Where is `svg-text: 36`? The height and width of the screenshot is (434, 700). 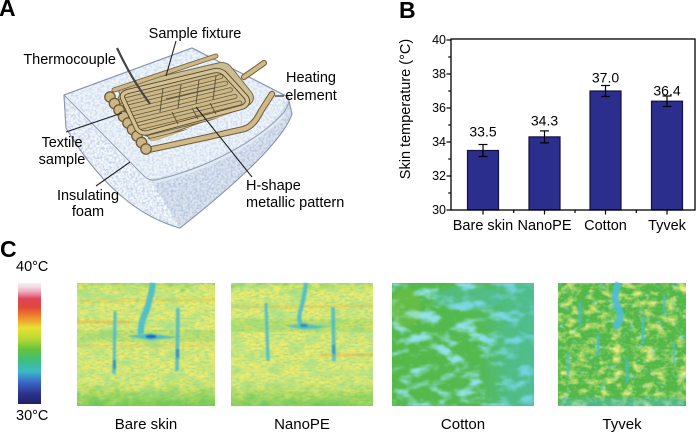 svg-text: 36 is located at coordinates (439, 108).